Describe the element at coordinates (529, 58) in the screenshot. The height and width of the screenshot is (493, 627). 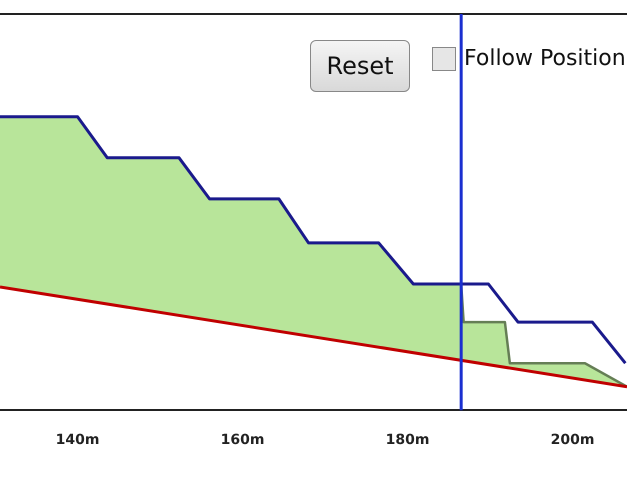
I see `follow-checkbox: Follow Position` at that location.